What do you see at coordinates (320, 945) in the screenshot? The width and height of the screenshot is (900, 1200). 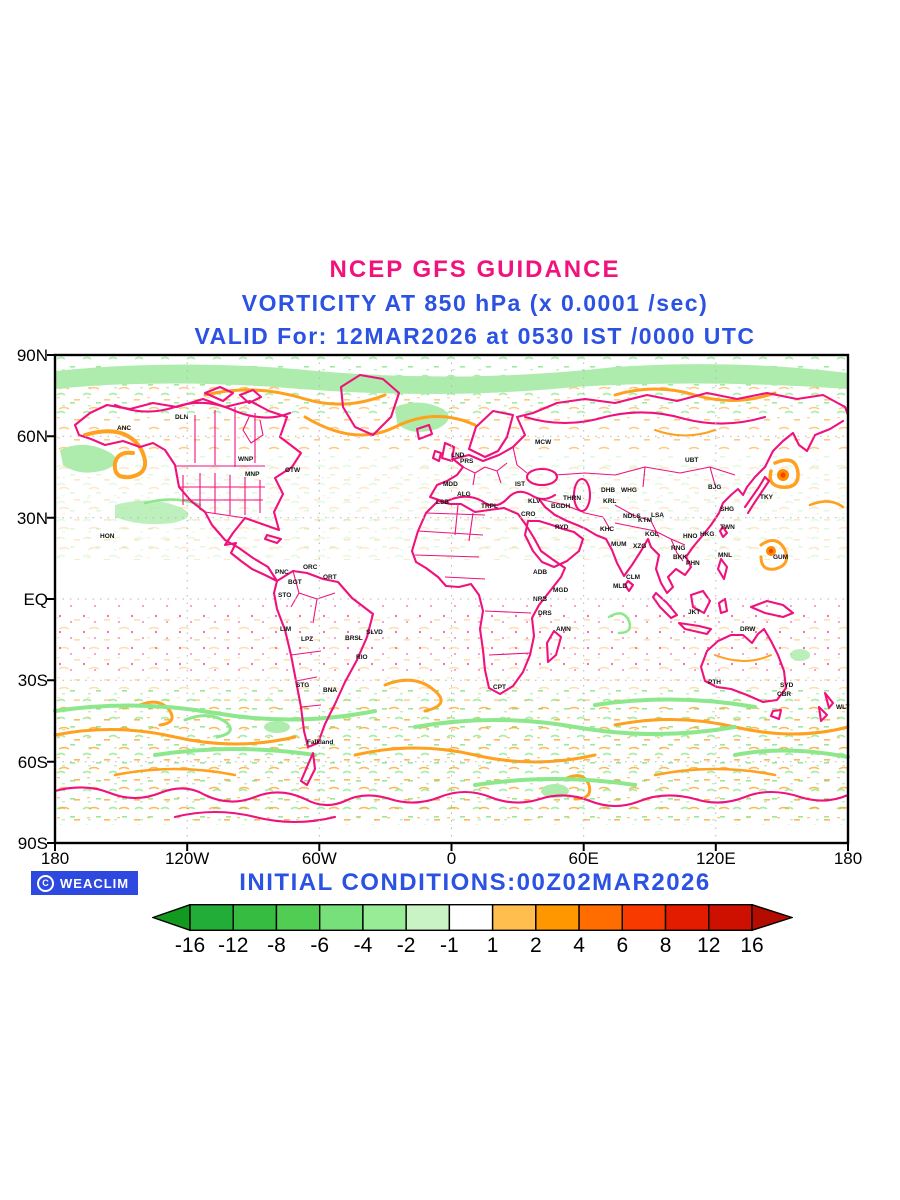 I see `colorbar-tick-label: -6` at bounding box center [320, 945].